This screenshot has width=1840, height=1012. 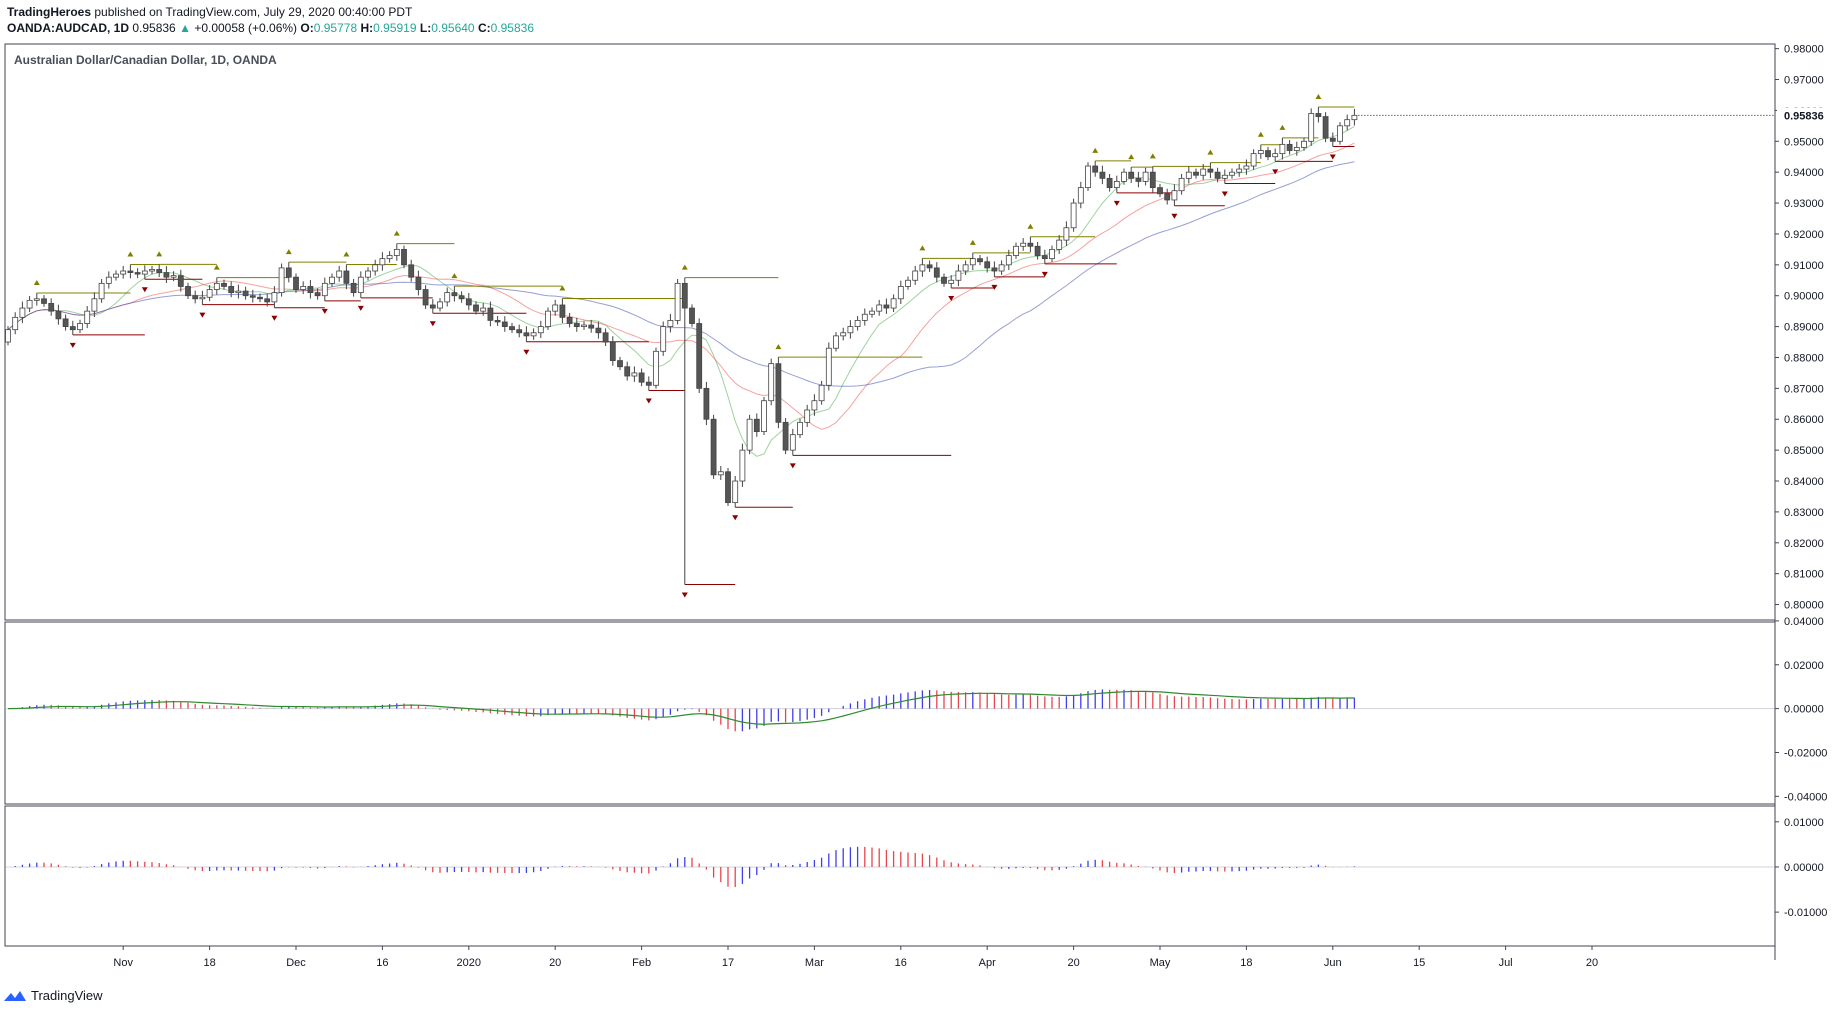 What do you see at coordinates (1804, 173) in the screenshot?
I see `price-axis-label: 0.94000` at bounding box center [1804, 173].